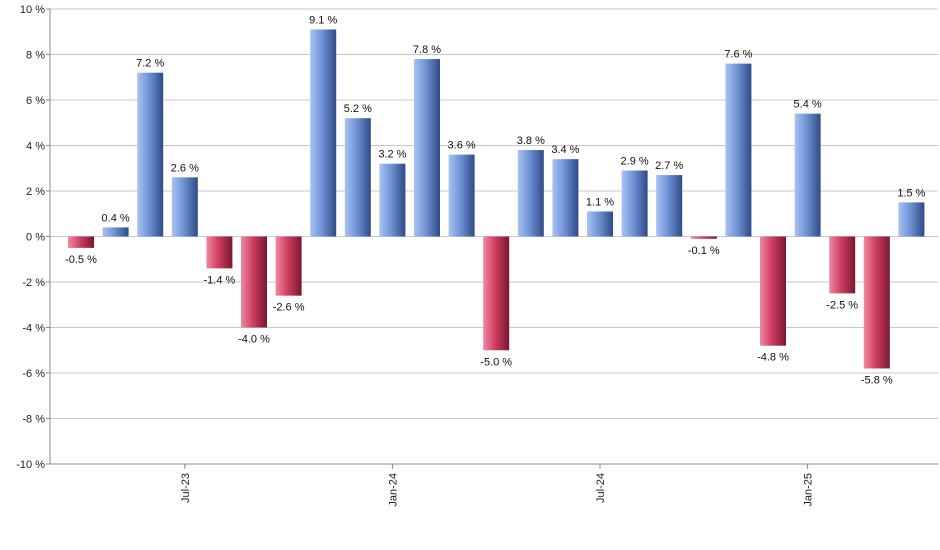 The height and width of the screenshot is (550, 940). What do you see at coordinates (496, 362) in the screenshot?
I see `data-label: -5.0 %` at bounding box center [496, 362].